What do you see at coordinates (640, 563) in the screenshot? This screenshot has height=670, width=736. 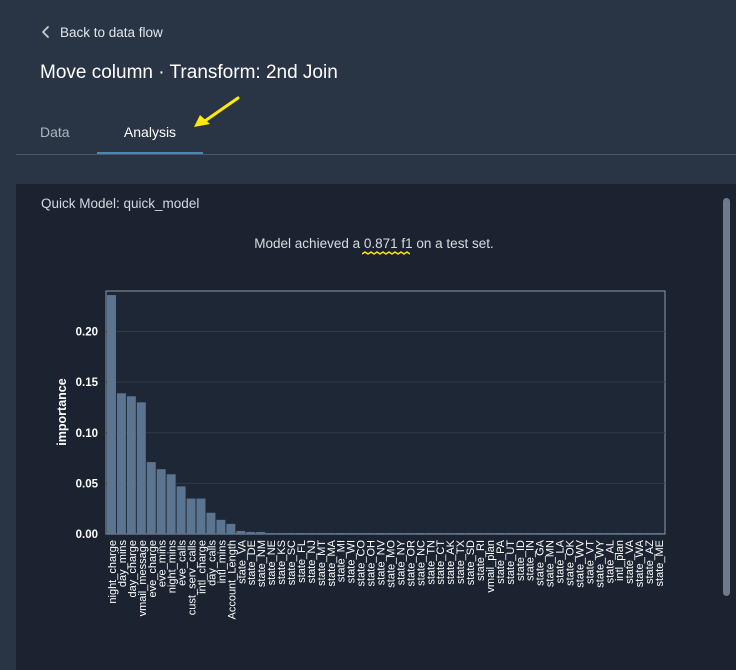 I see `x-tick-label: state_WA` at bounding box center [640, 563].